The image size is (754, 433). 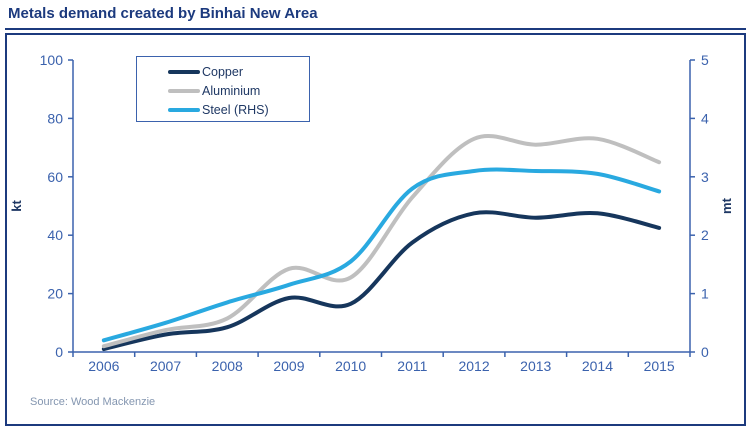 What do you see at coordinates (705, 294) in the screenshot?
I see `right-axis-tick-label: 1` at bounding box center [705, 294].